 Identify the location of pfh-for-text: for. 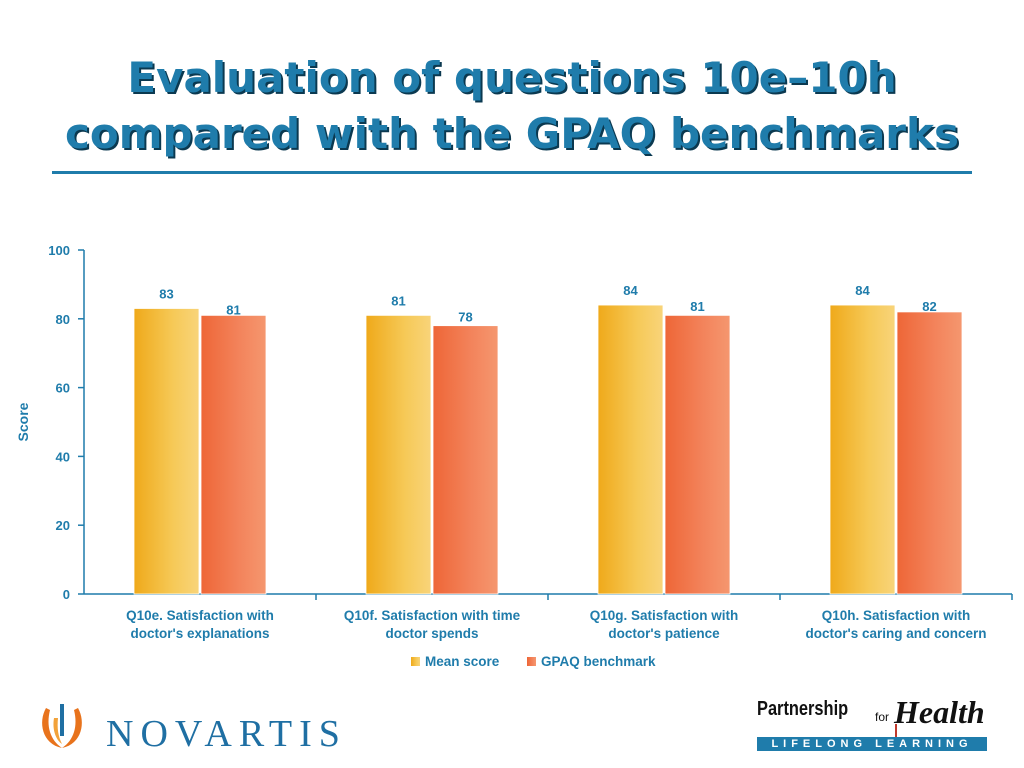
(882, 717).